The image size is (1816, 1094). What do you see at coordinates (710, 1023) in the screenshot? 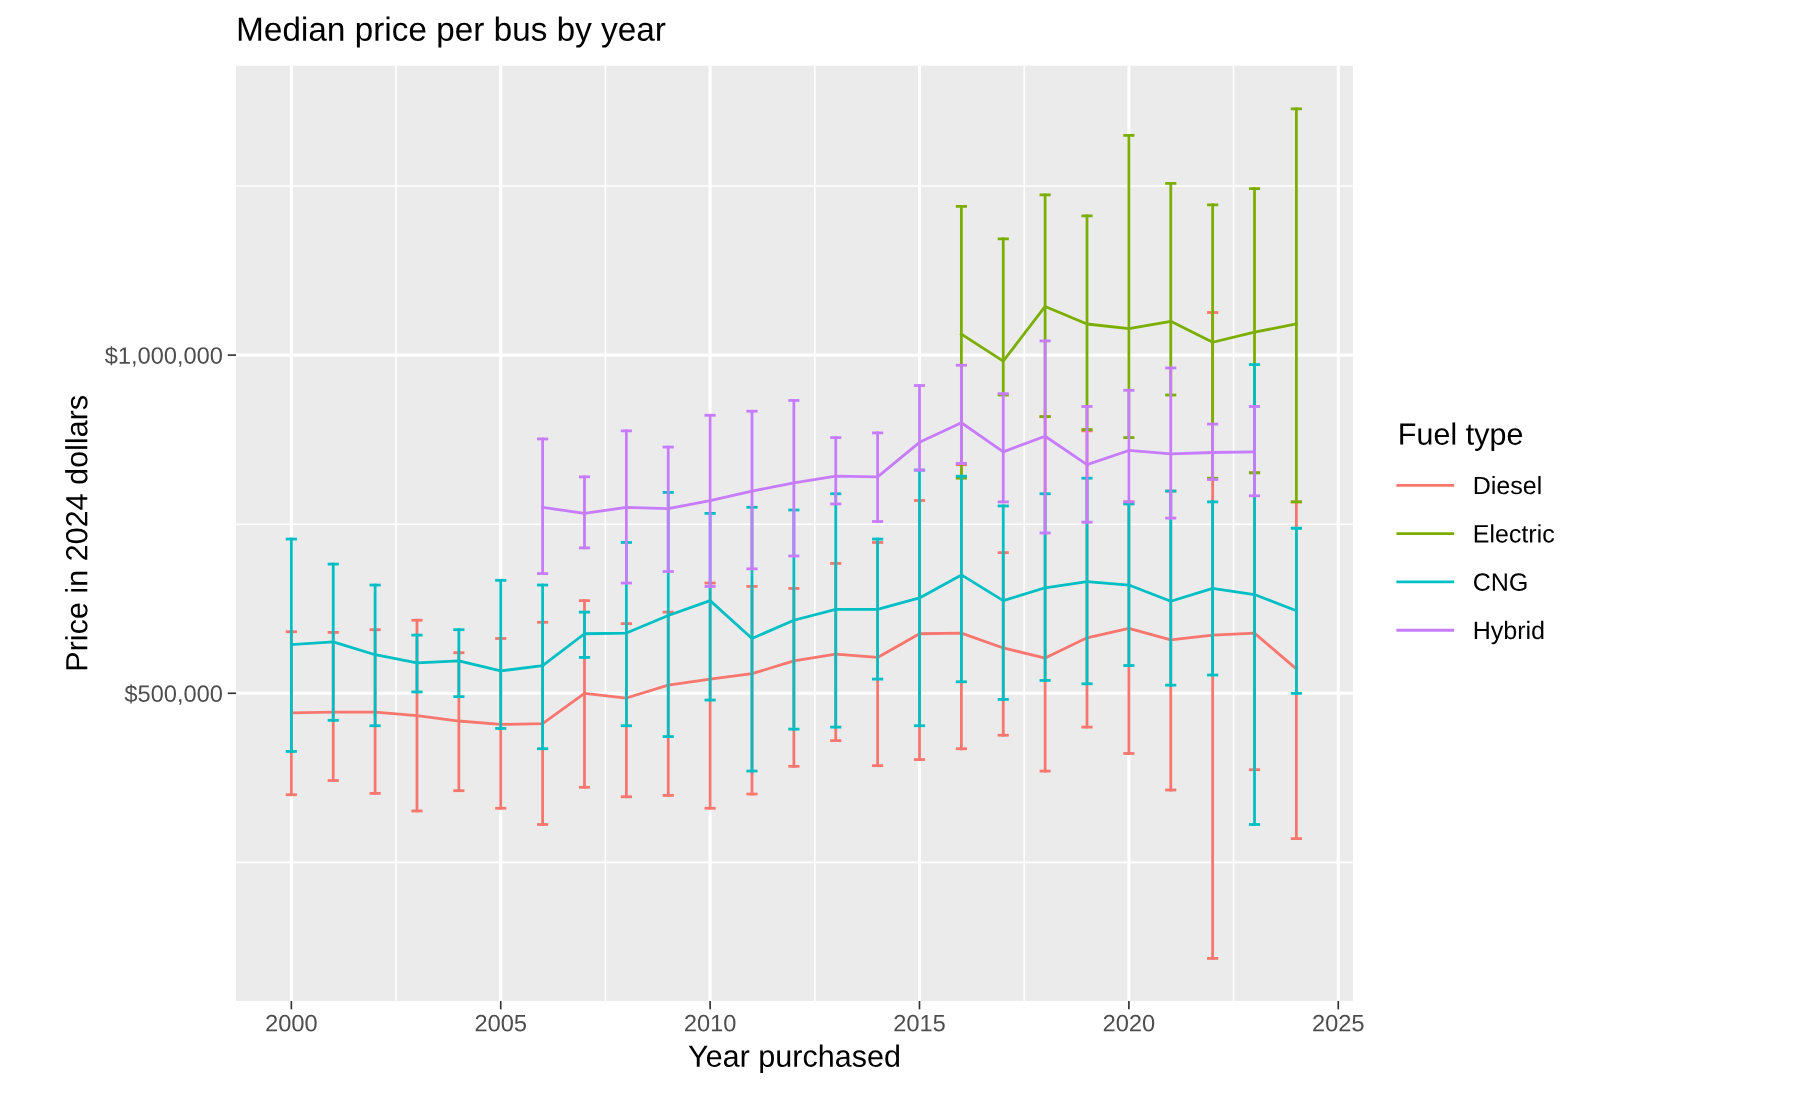
I see `x-tick-label: 2010` at bounding box center [710, 1023].